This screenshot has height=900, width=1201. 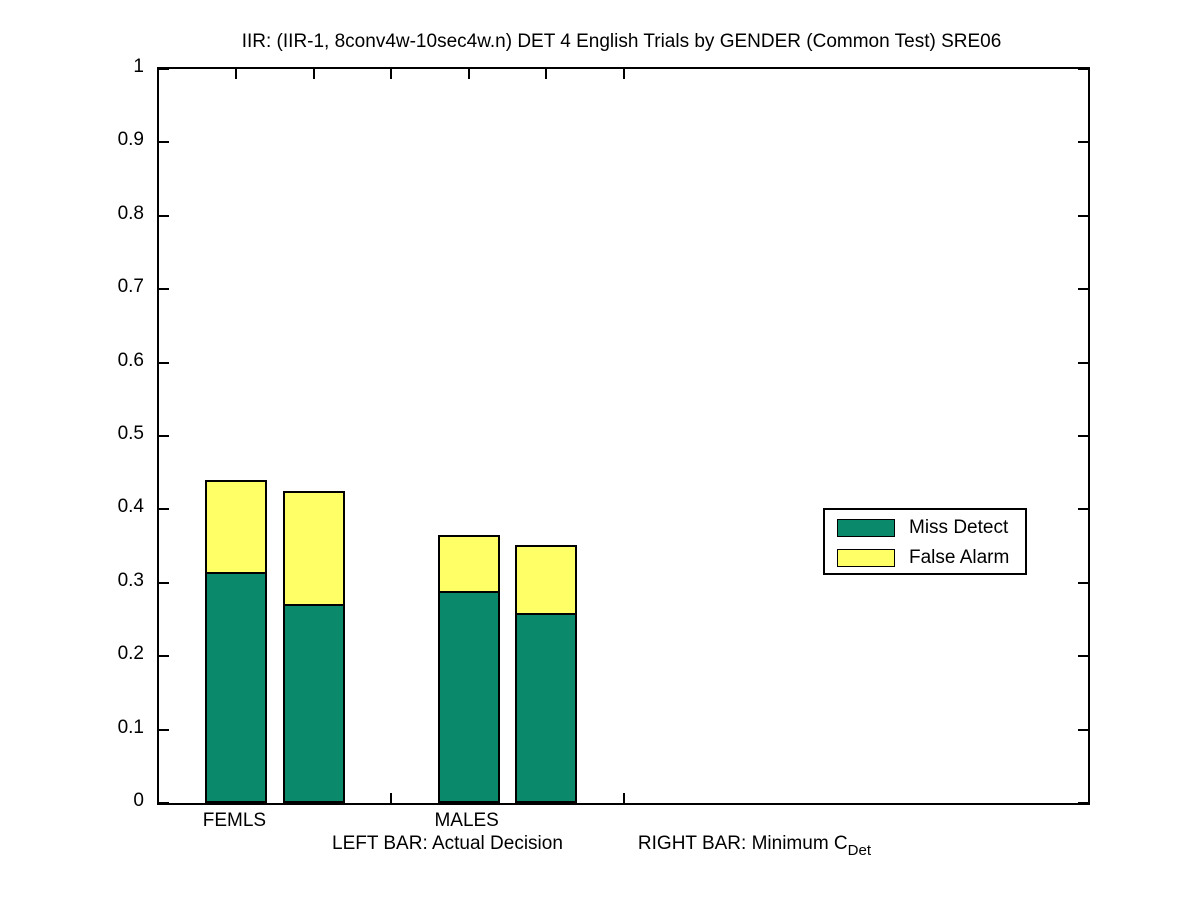 I want to click on y-tick-label: 0.3, so click(x=130, y=580).